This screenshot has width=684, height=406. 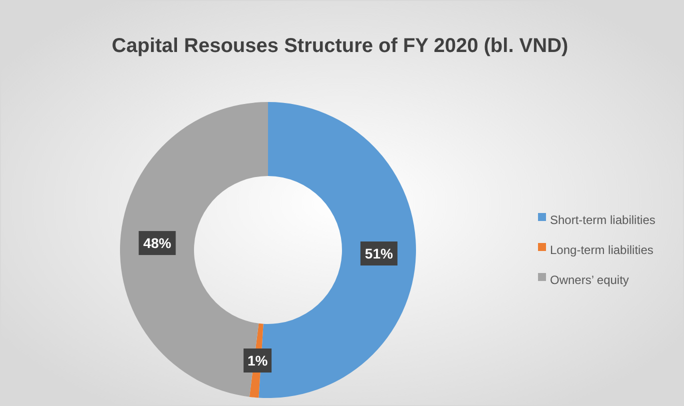 I want to click on chart-title: Capital Resouses Structure of FY 2020 (bl. VND), so click(x=340, y=46).